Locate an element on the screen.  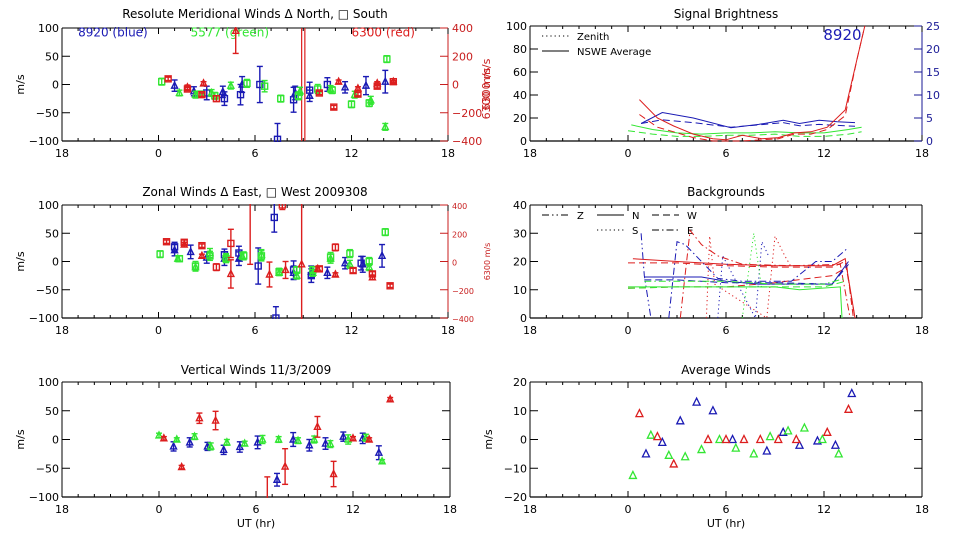
series-8920-nswe-average is located at coordinates (748, 120).